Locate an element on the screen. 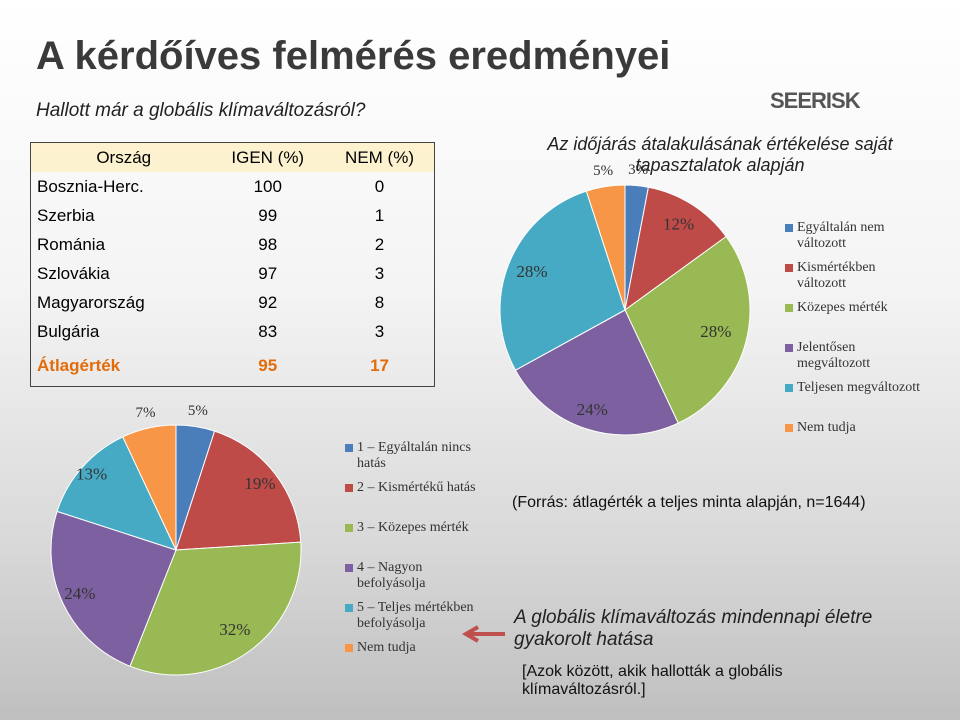 This screenshot has height=720, width=960. table-row: Bulgária 83 3 is located at coordinates (233, 331).